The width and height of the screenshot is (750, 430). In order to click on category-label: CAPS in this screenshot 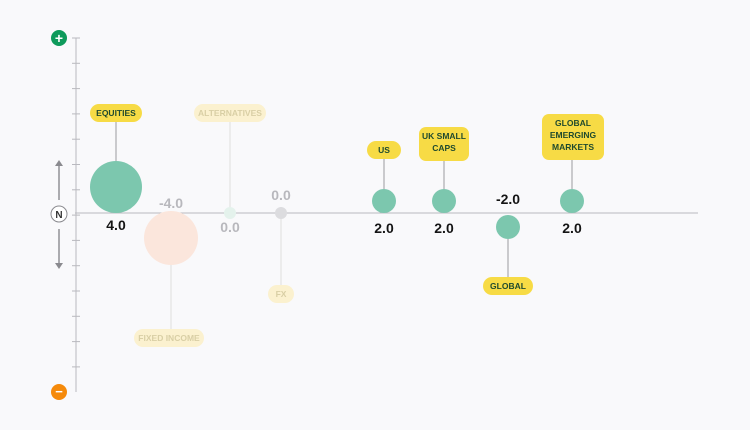, I will do `click(444, 148)`.